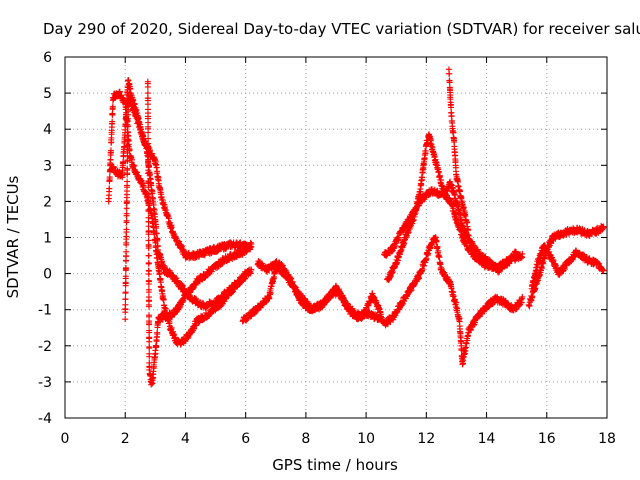 The height and width of the screenshot is (480, 640). What do you see at coordinates (65, 439) in the screenshot?
I see `x-tick-label: 0` at bounding box center [65, 439].